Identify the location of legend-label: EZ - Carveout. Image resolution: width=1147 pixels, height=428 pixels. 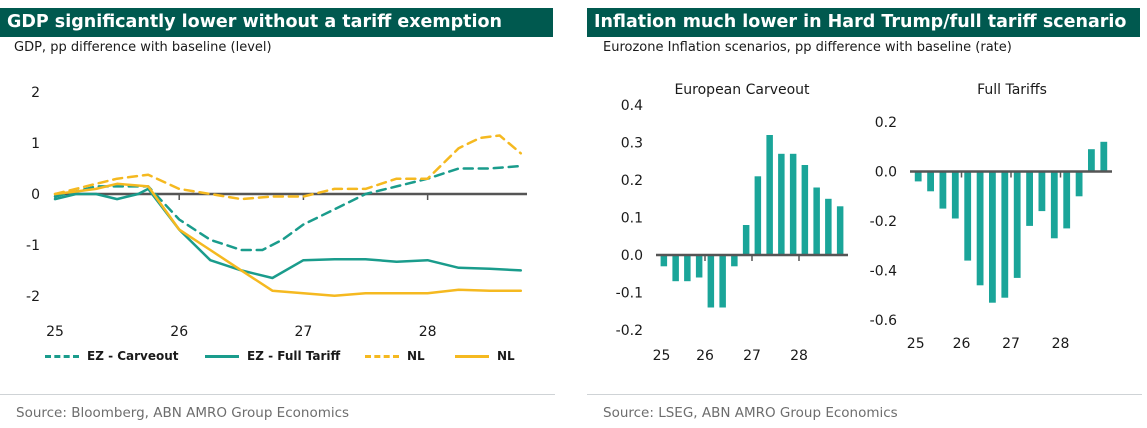
(133, 356).